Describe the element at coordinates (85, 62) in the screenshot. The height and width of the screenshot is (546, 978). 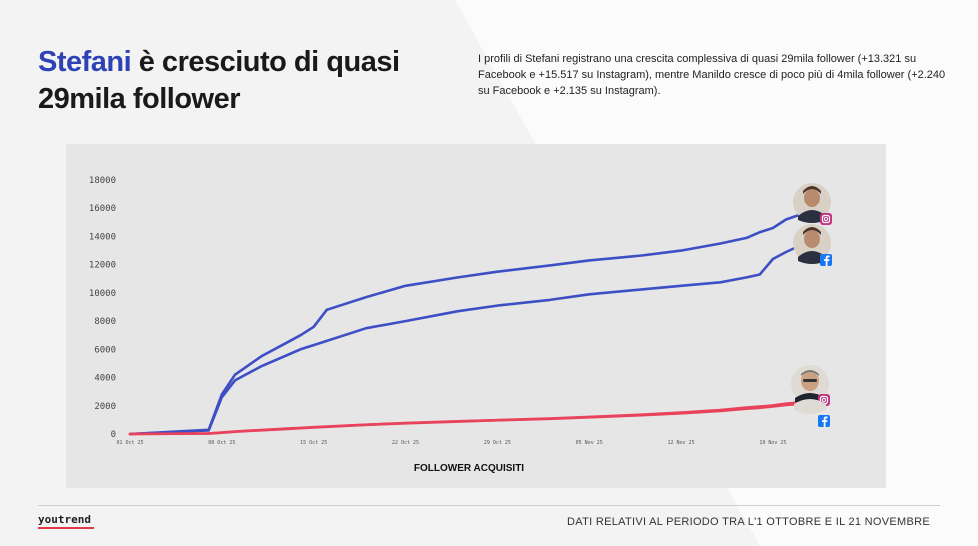
I see `page-title-accent: Stefani` at that location.